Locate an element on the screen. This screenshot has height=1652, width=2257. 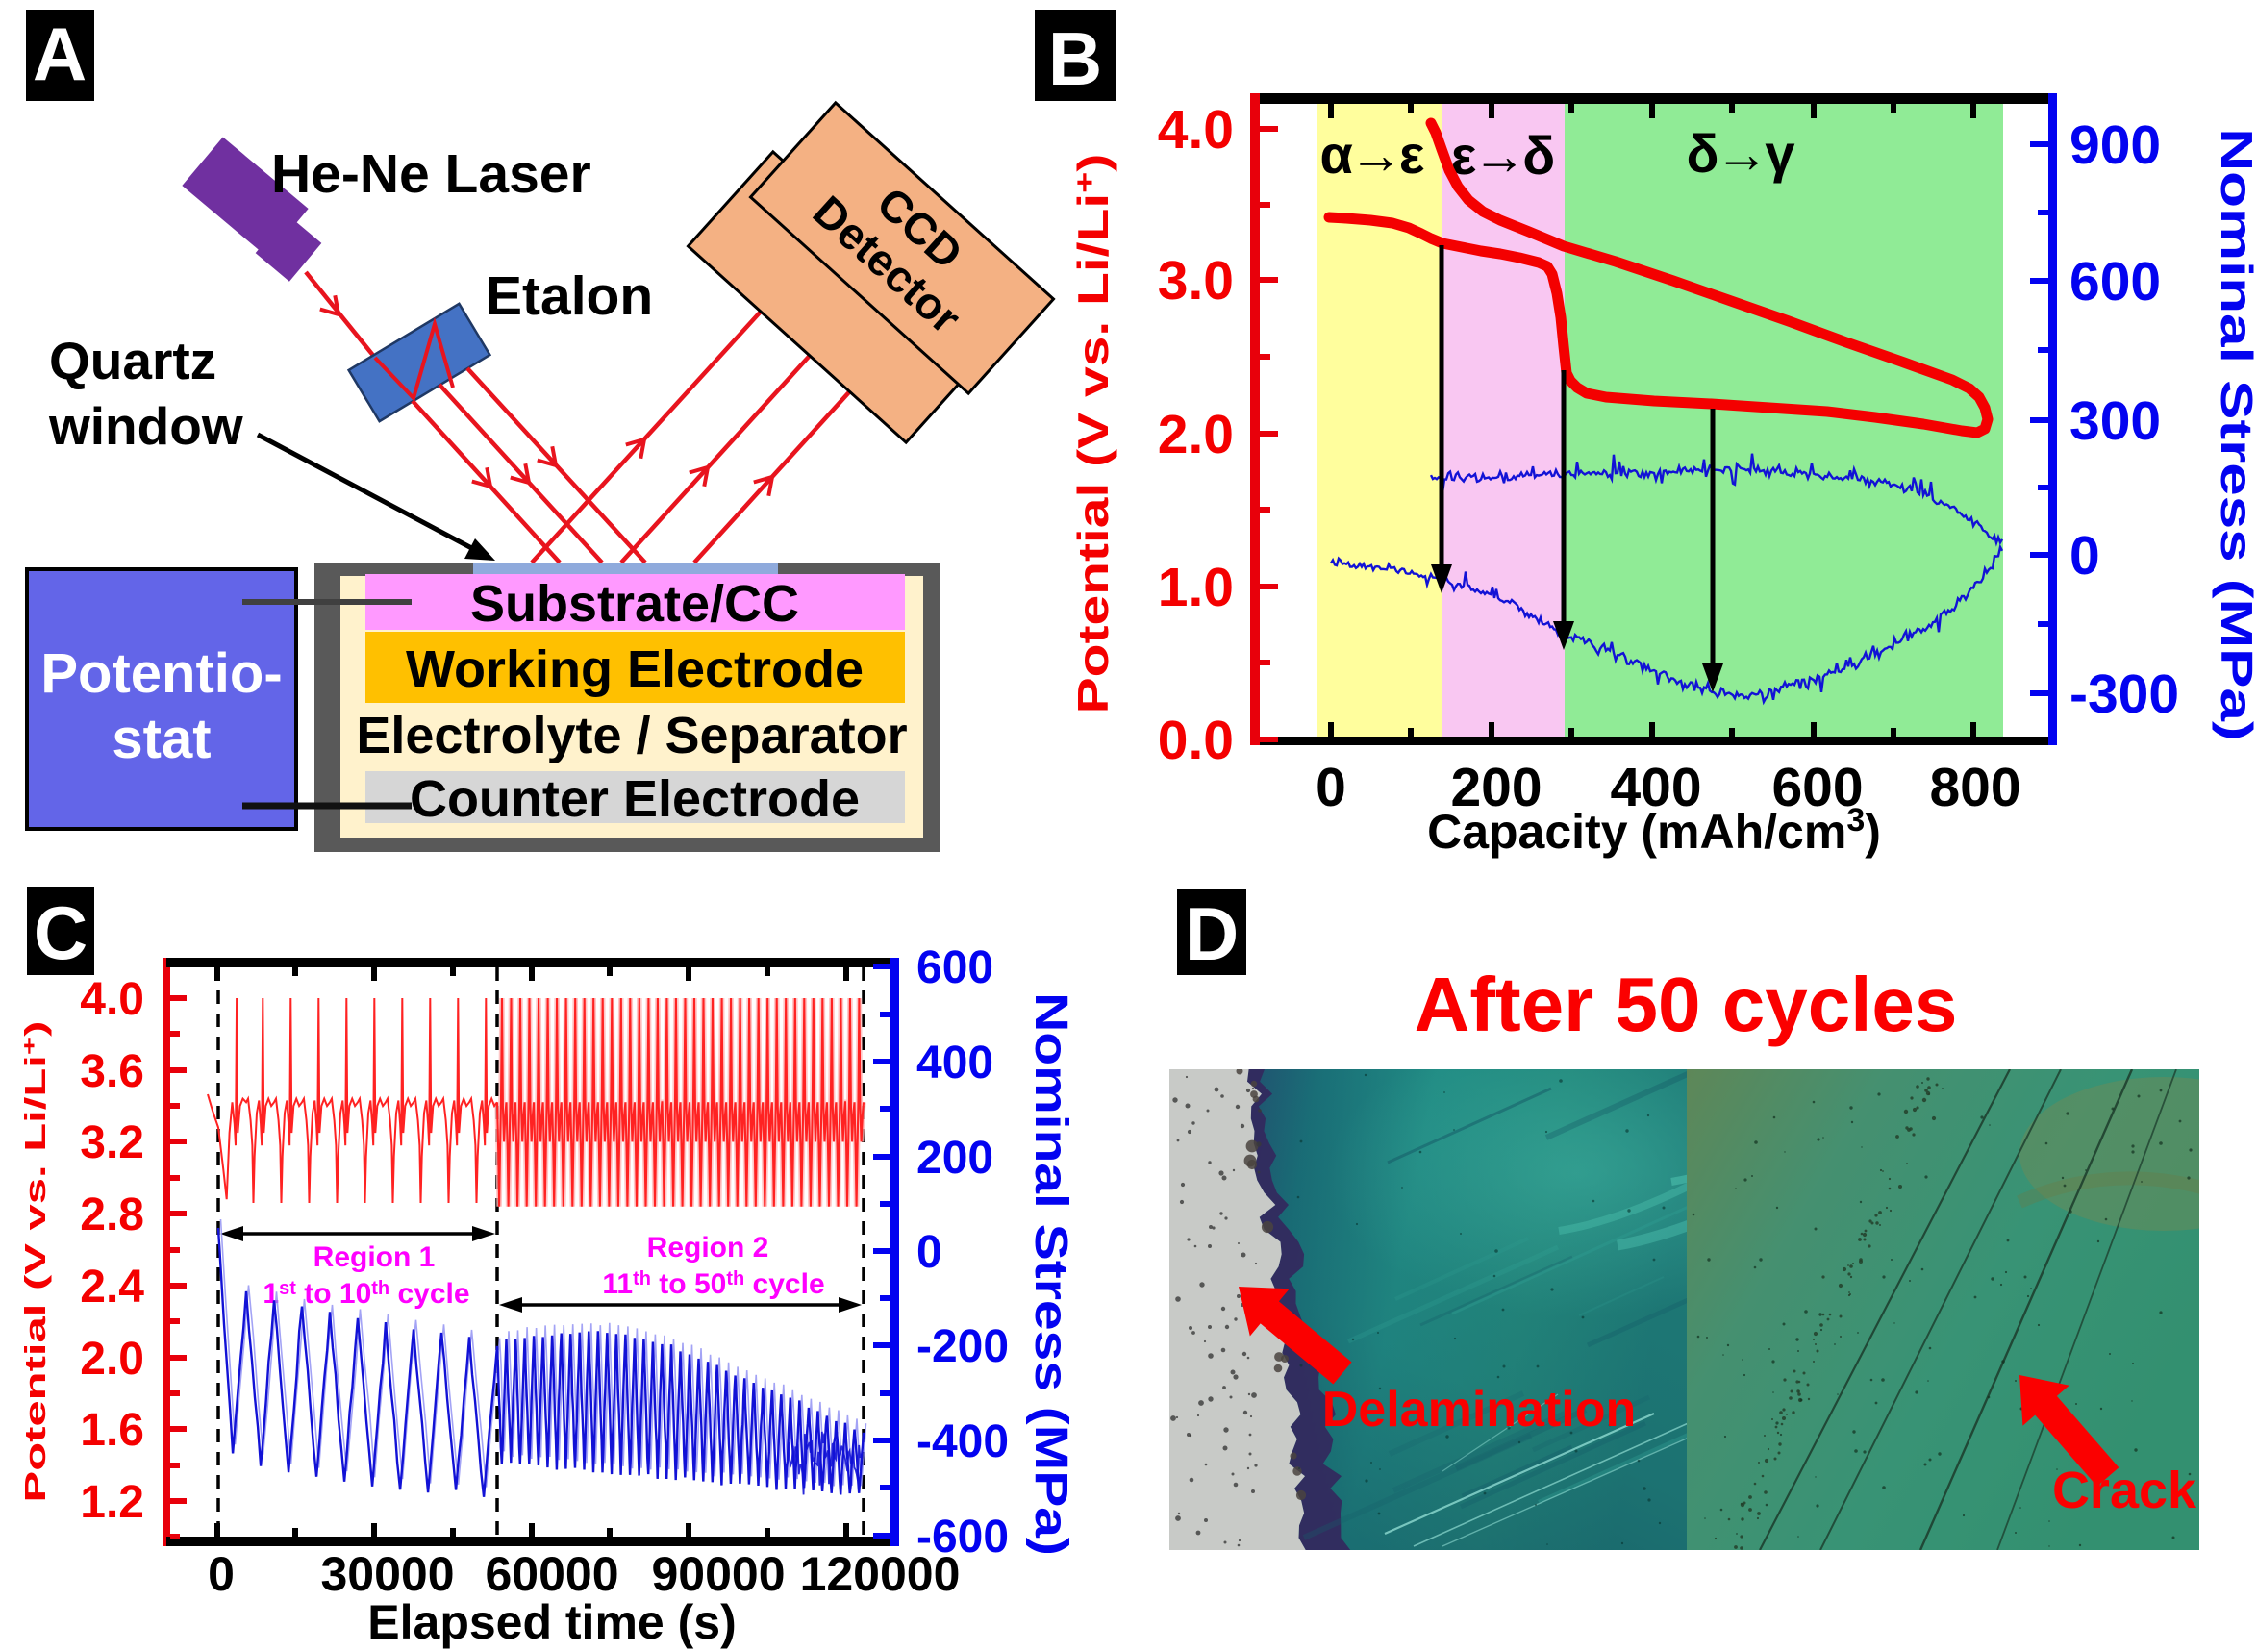
svg-text: 1.2 is located at coordinates (112, 1502).